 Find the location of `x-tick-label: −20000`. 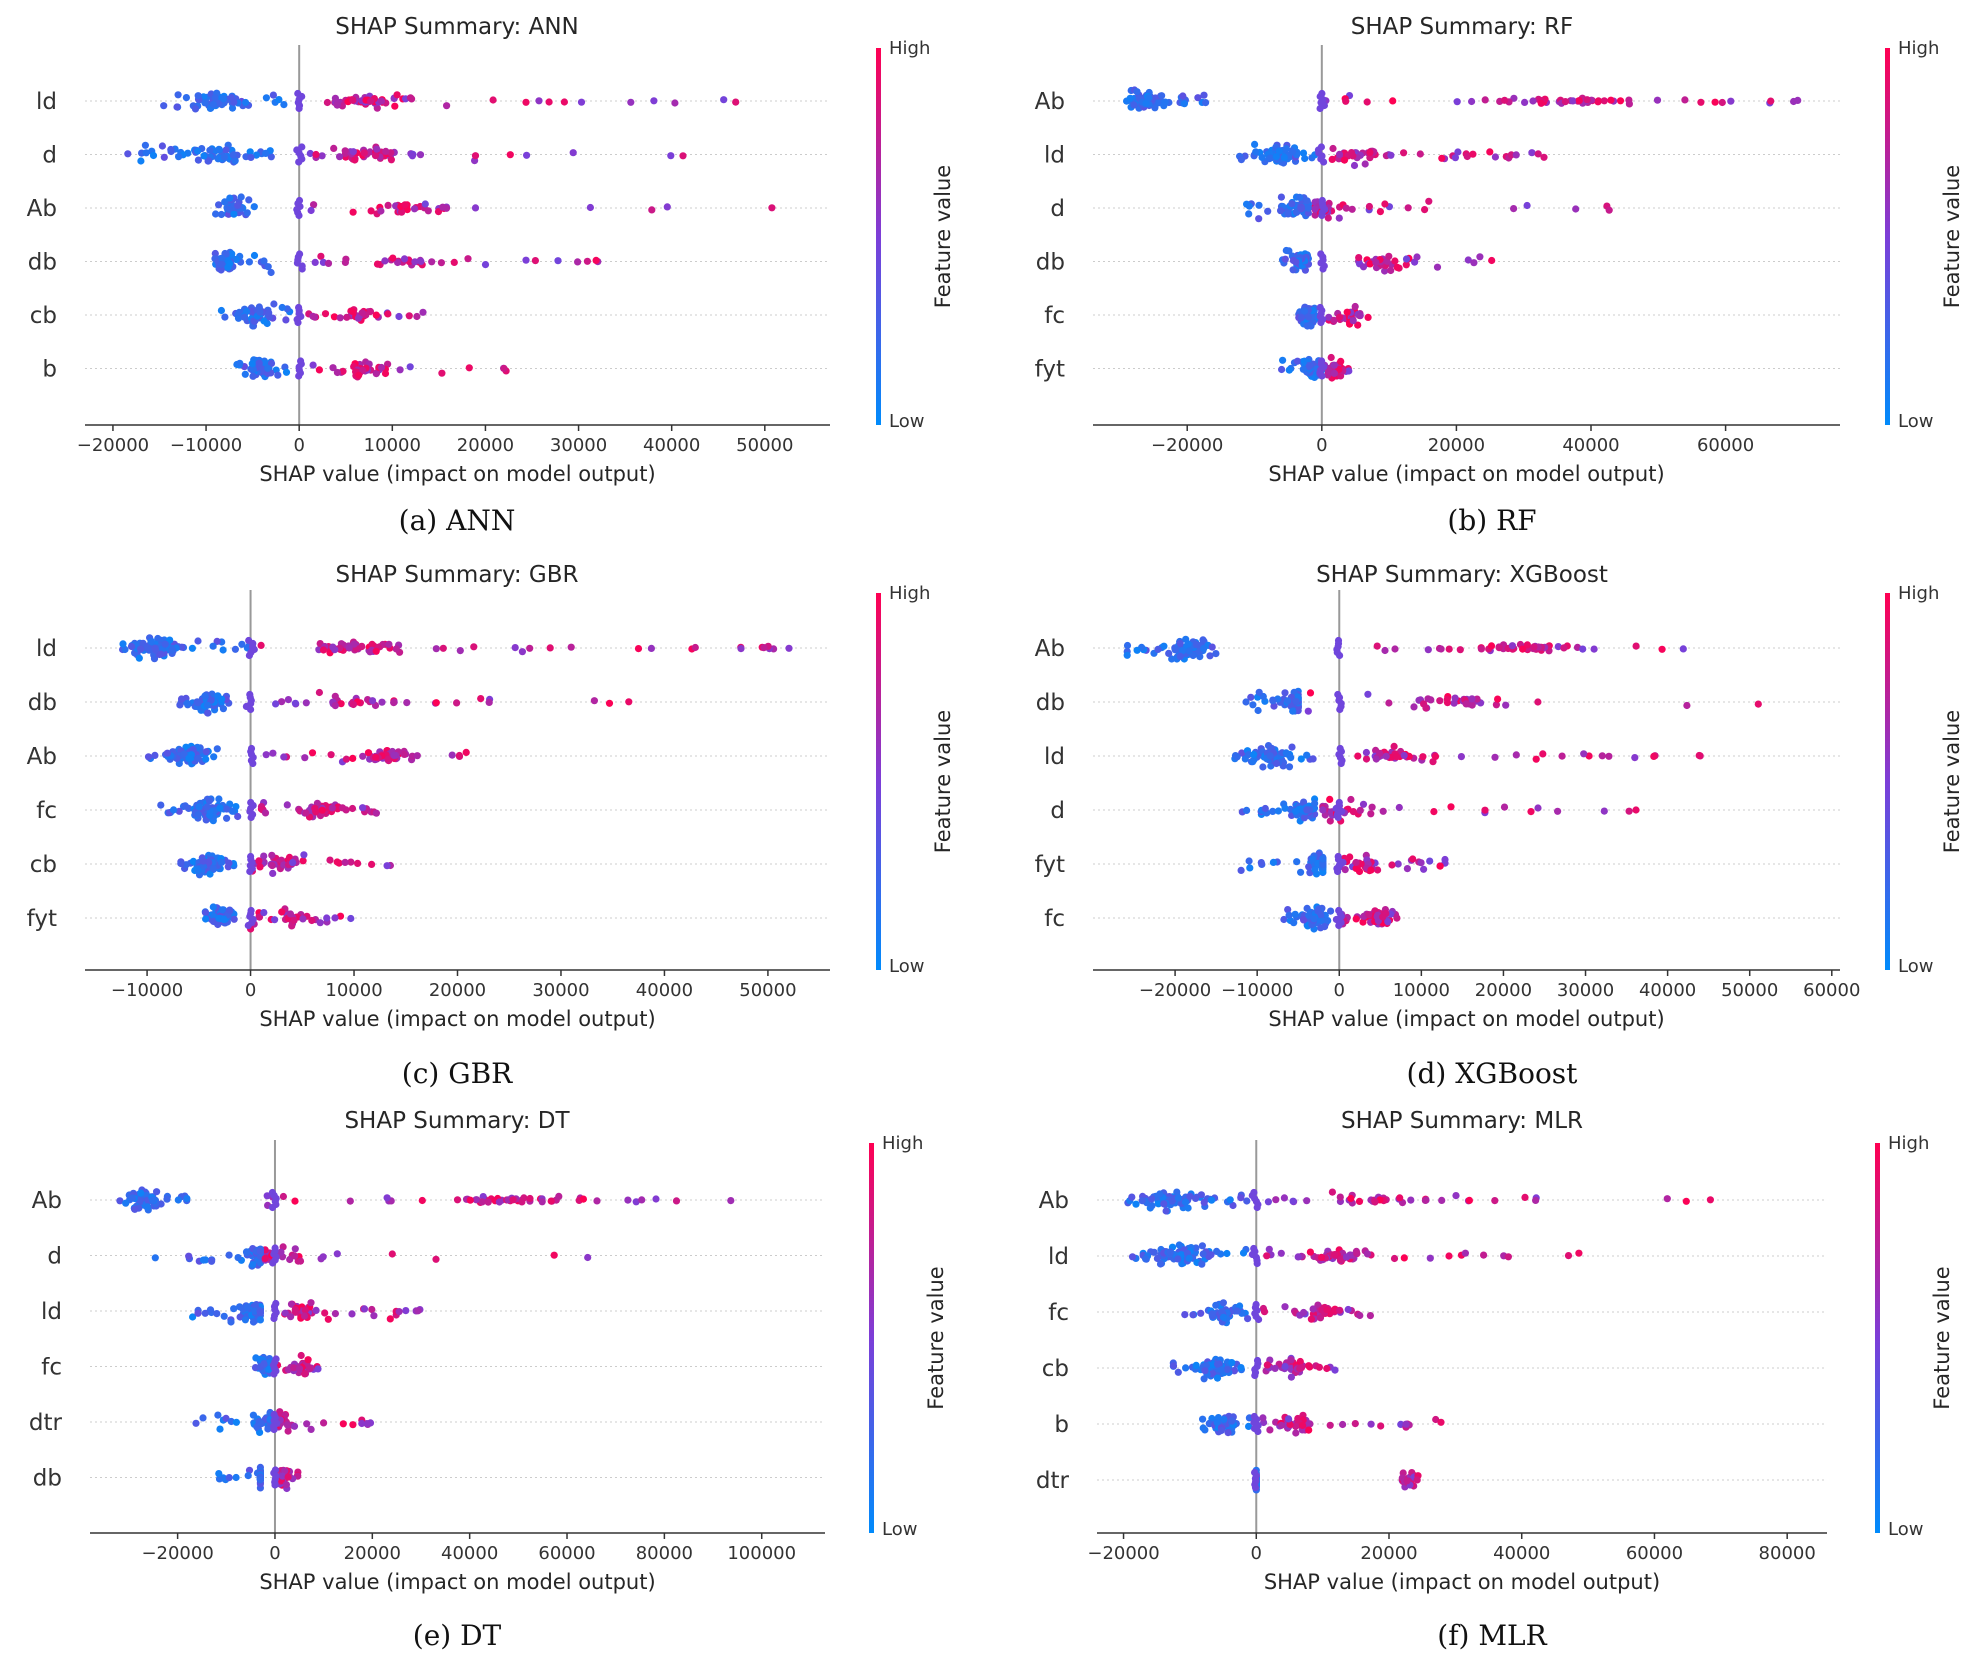

x-tick-label: −20000 is located at coordinates (1123, 1553).